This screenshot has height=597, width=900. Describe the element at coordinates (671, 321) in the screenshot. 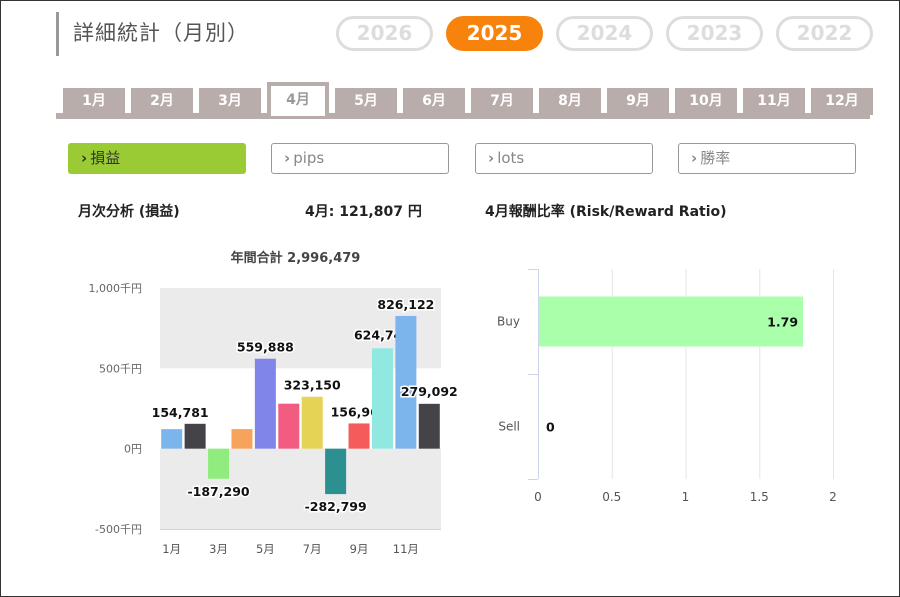

I see `bar-buy` at that location.